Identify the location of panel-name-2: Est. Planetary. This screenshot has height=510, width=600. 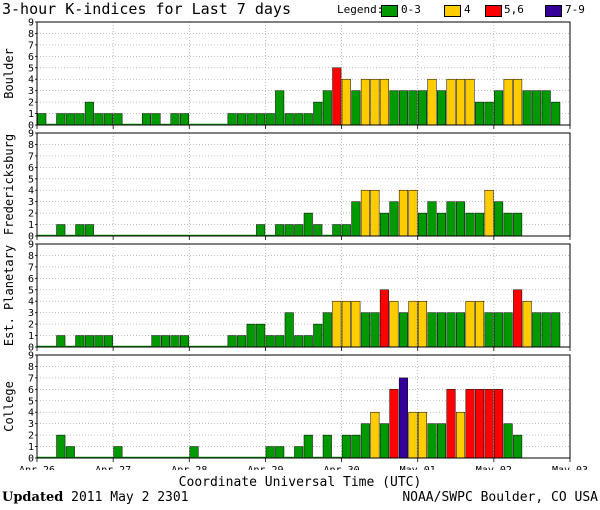
(9, 295).